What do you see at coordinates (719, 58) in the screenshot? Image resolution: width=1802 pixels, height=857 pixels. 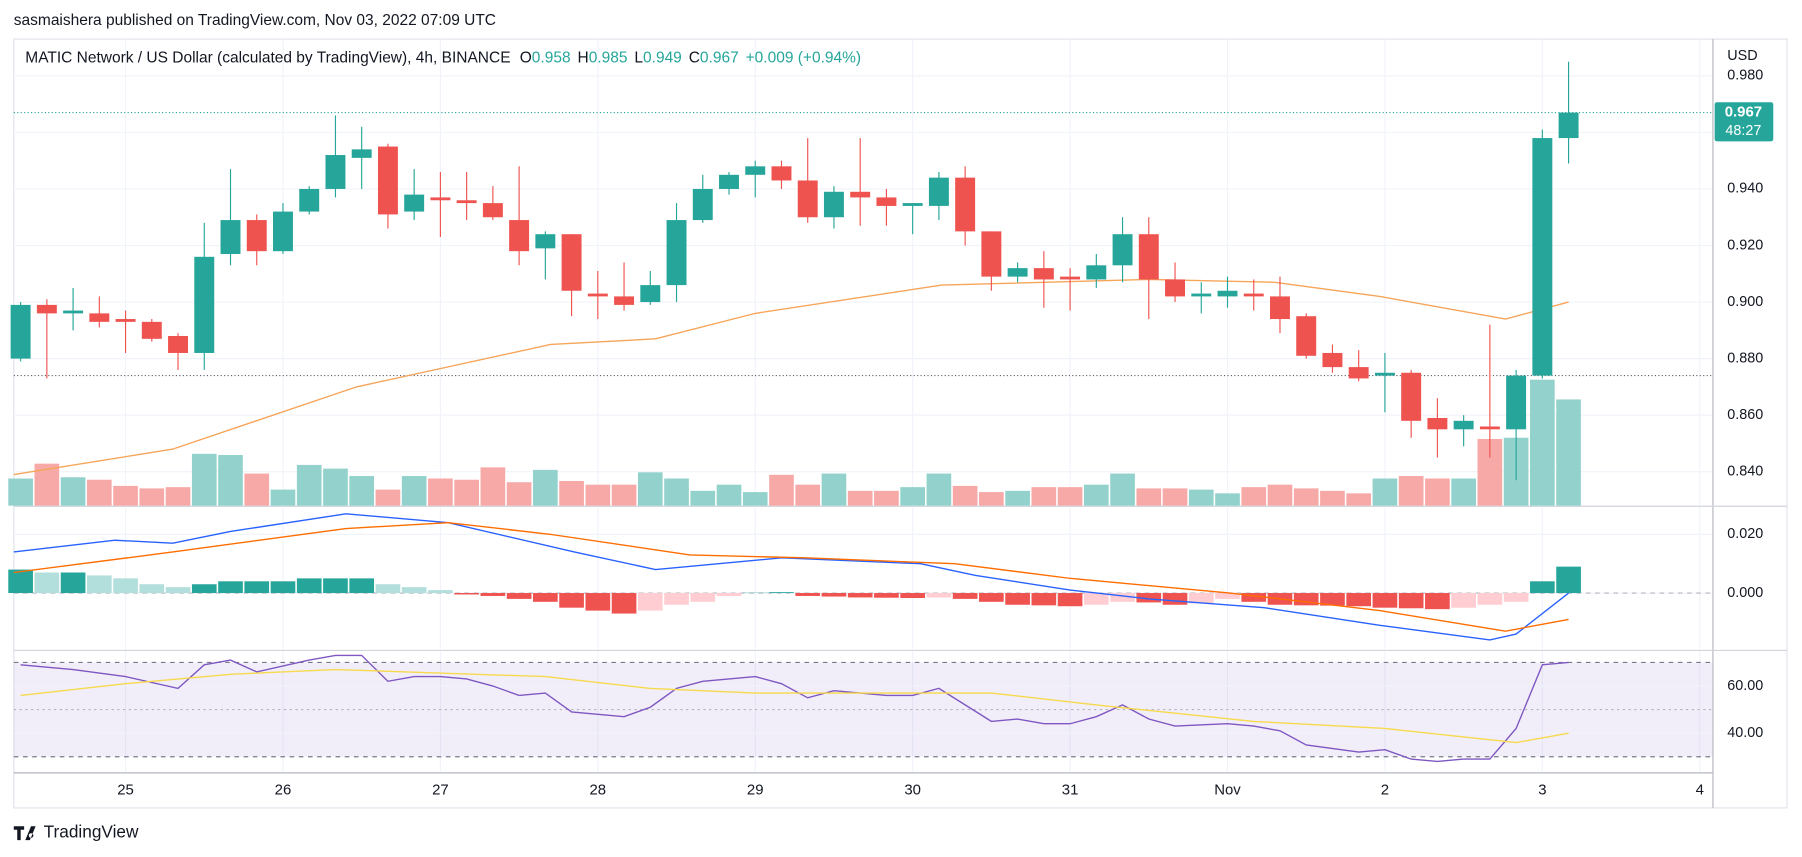 I see `legend-value: 0.967` at bounding box center [719, 58].